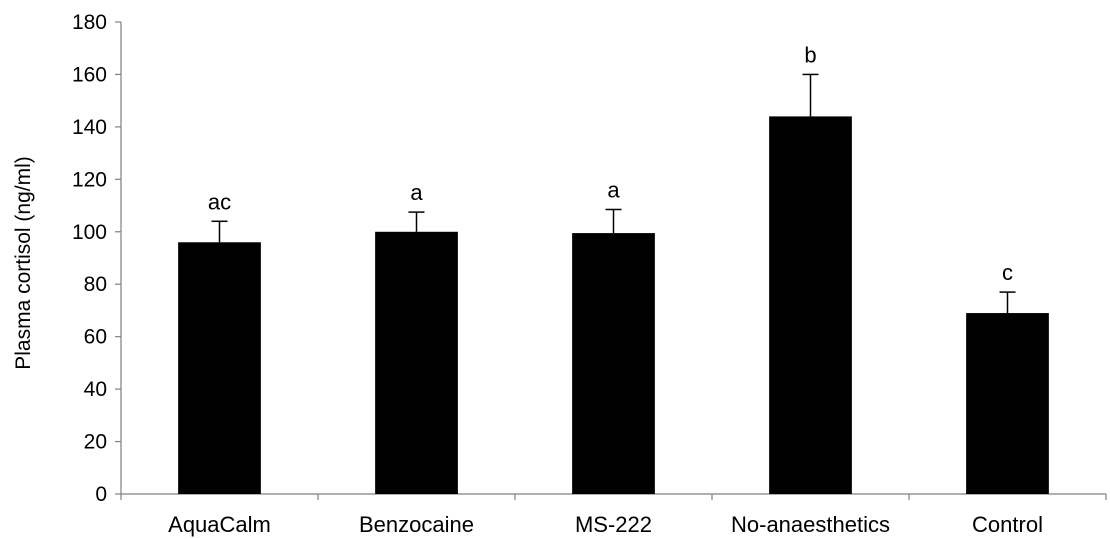 The image size is (1110, 539). I want to click on y-tick-label: 40, so click(95, 389).